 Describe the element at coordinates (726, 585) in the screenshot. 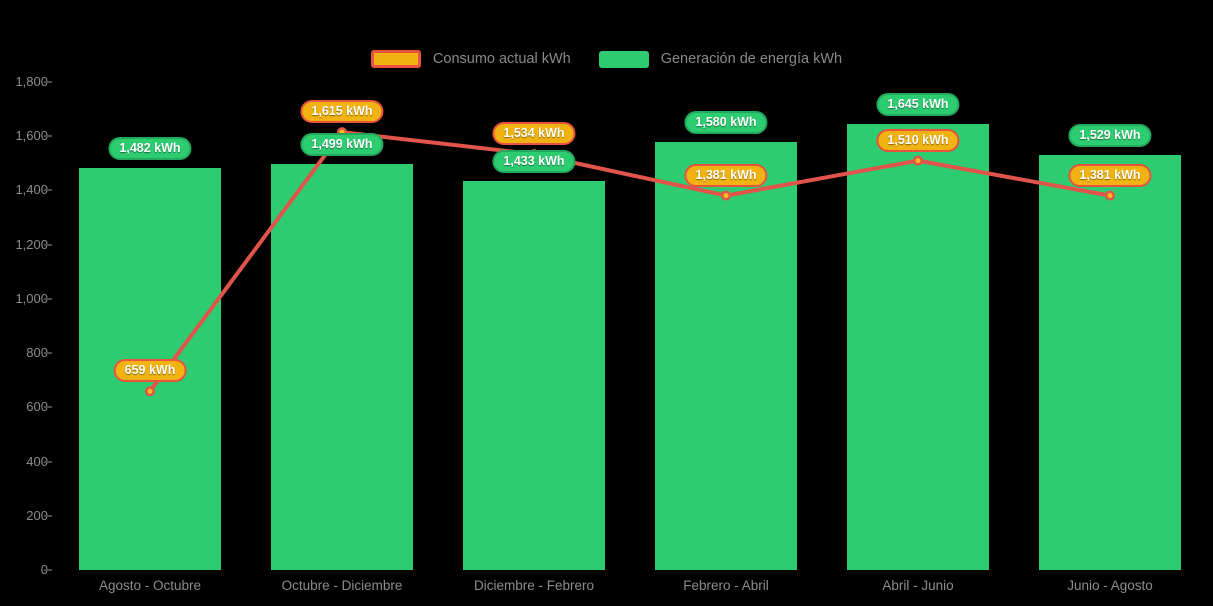

I see `x-axis-label: Febrero - Abril` at that location.